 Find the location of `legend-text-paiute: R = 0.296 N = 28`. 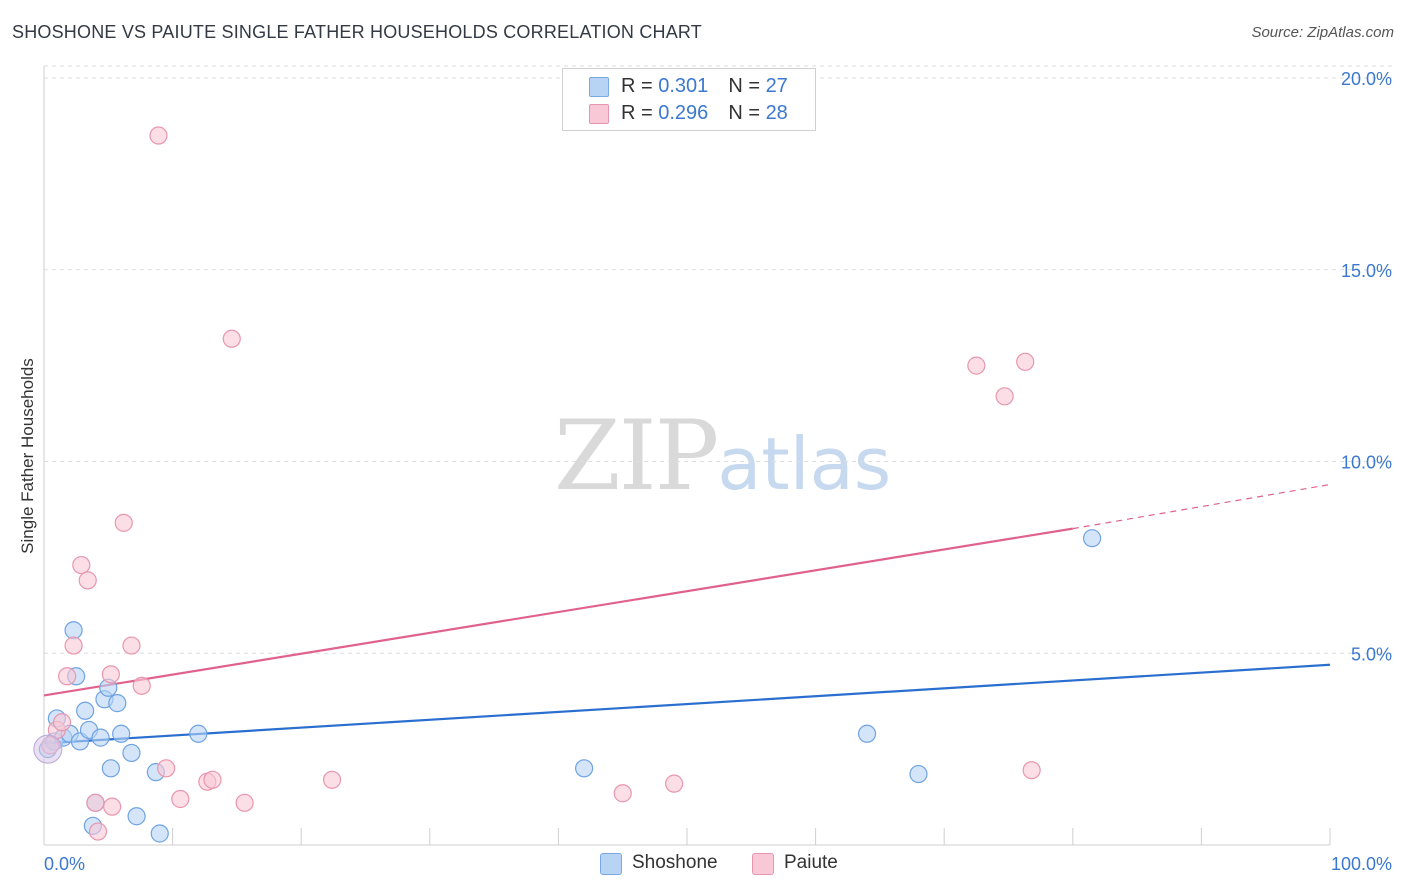

legend-text-paiute: R = 0.296 N = 28 is located at coordinates (704, 113).